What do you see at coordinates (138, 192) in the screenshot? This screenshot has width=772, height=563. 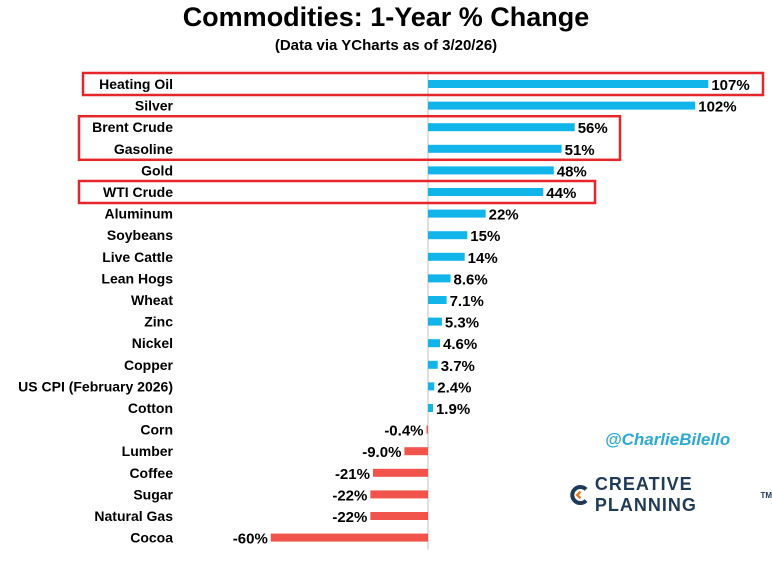 I see `category-label: WTI Crude` at bounding box center [138, 192].